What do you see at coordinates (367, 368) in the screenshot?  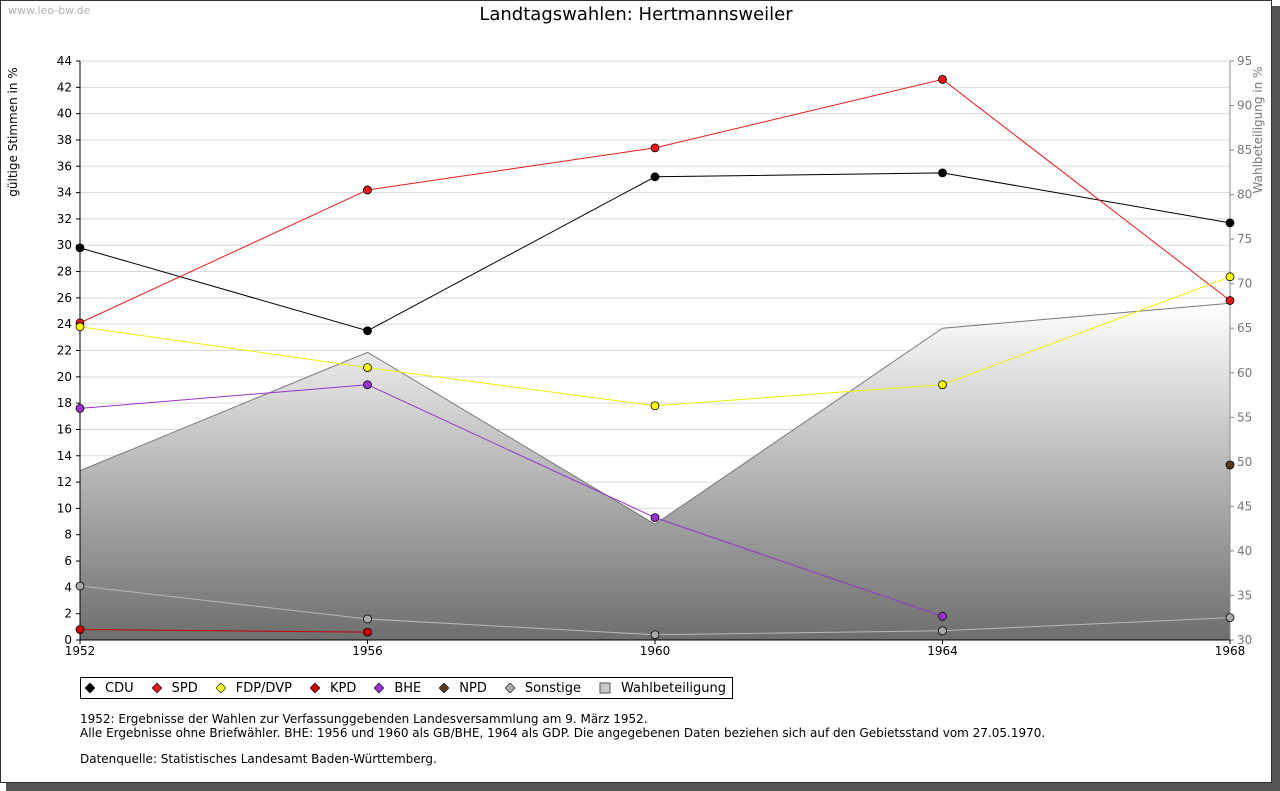 I see `point-fdp-dvp-1956` at bounding box center [367, 368].